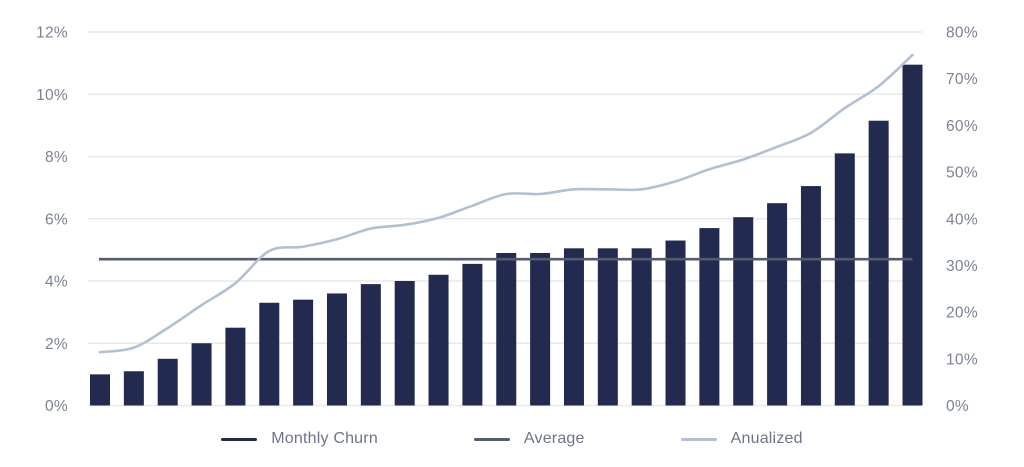  I want to click on chart-legend: Monthly Churn Average Anualized, so click(512, 439).